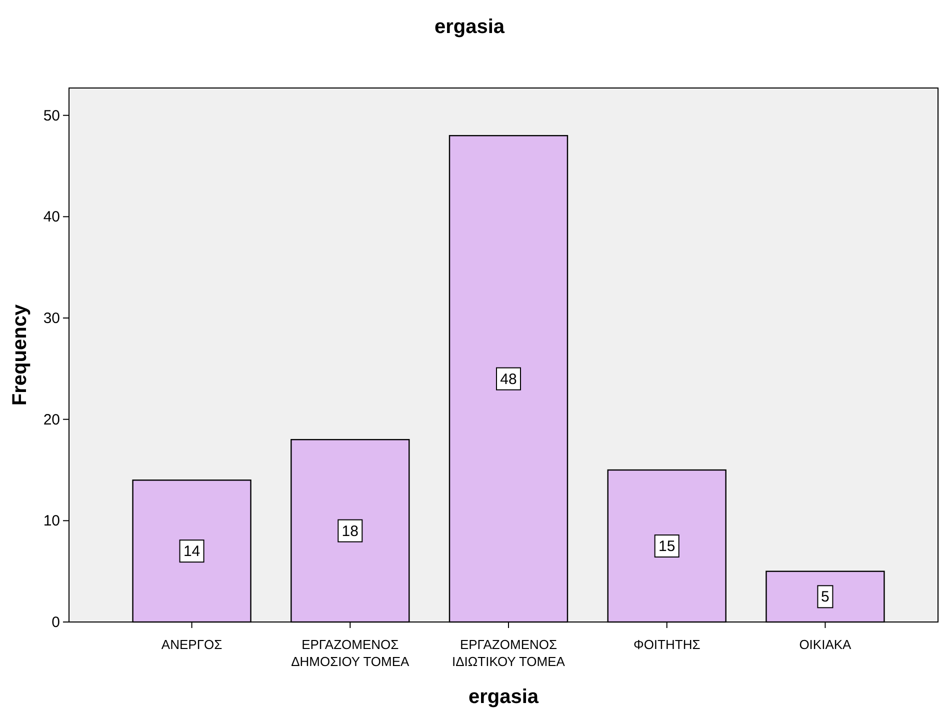  Describe the element at coordinates (825, 597) in the screenshot. I see `data-label: 5` at that location.